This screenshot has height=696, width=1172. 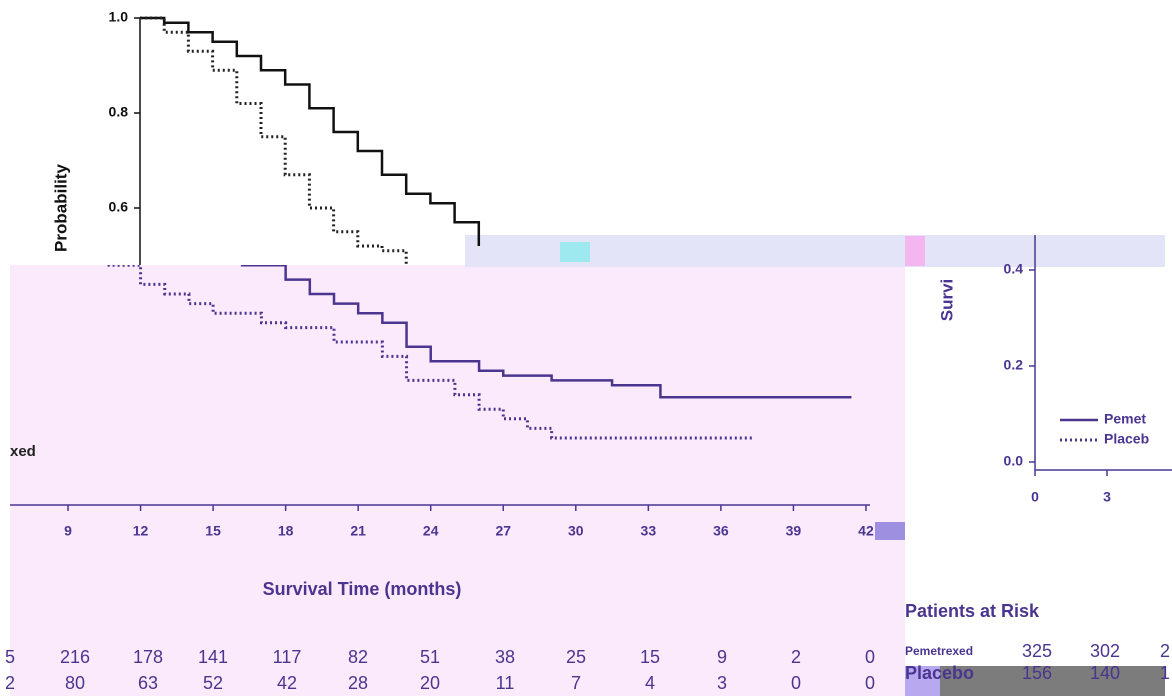 What do you see at coordinates (148, 683) in the screenshot?
I see `risk-count: 63` at bounding box center [148, 683].